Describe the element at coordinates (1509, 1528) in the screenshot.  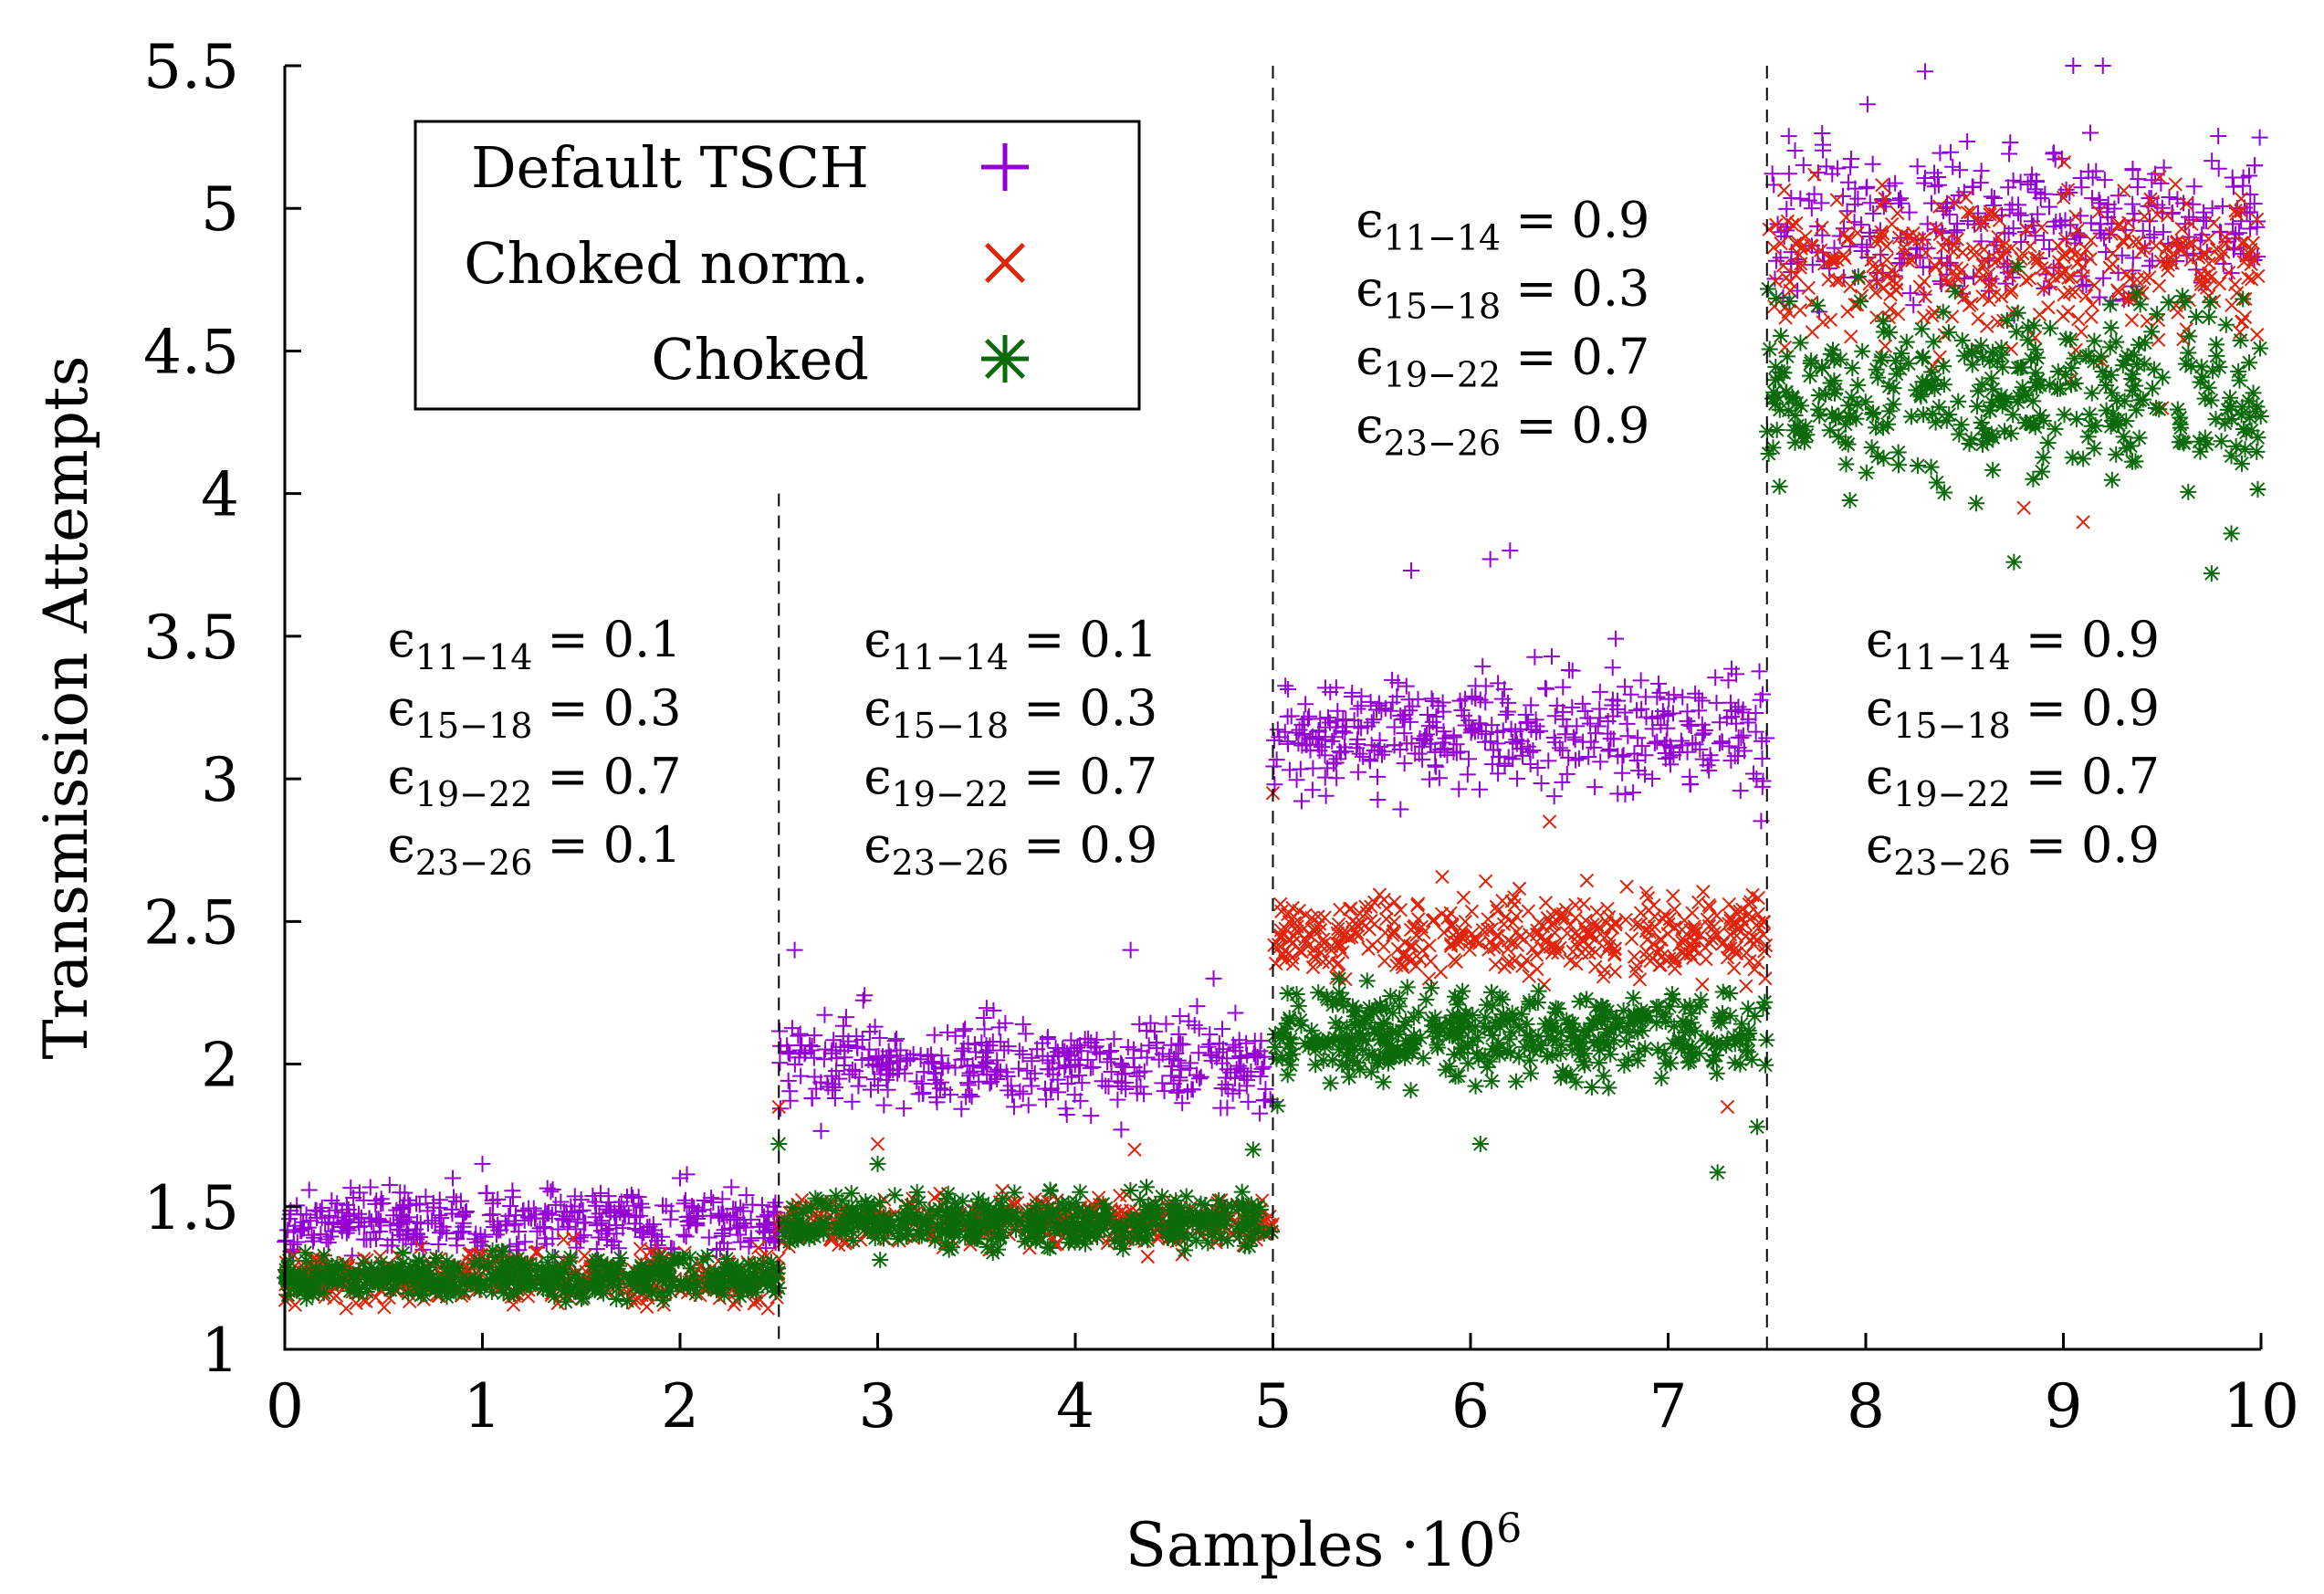
I see `x-axis-label-exponent: 6` at that location.